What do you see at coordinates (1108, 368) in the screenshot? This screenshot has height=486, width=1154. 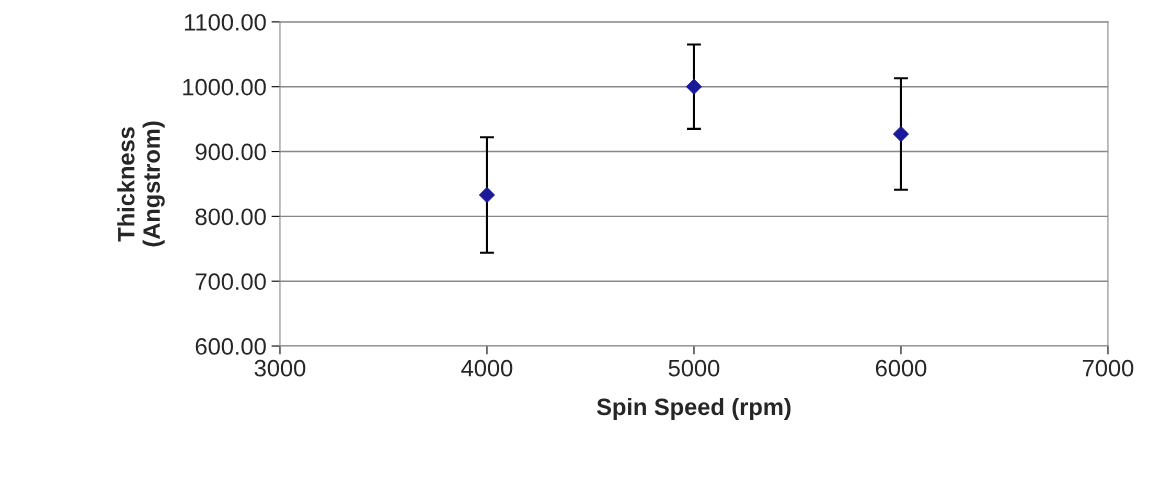 I see `x-tick-label: 7000` at bounding box center [1108, 368].